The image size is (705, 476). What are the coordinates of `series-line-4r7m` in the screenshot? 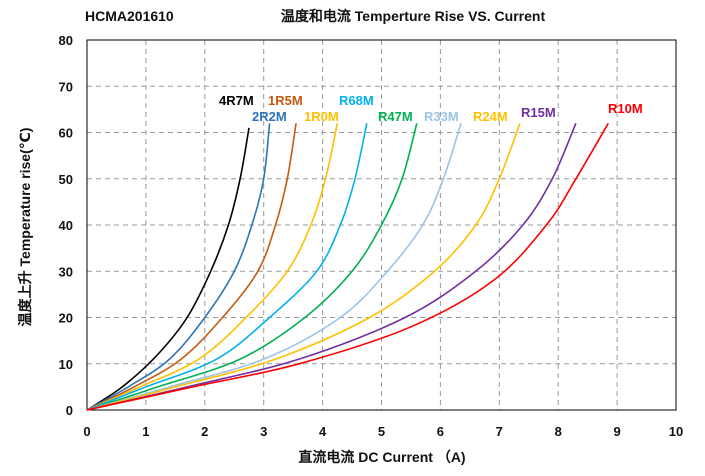 It's located at (168, 269).